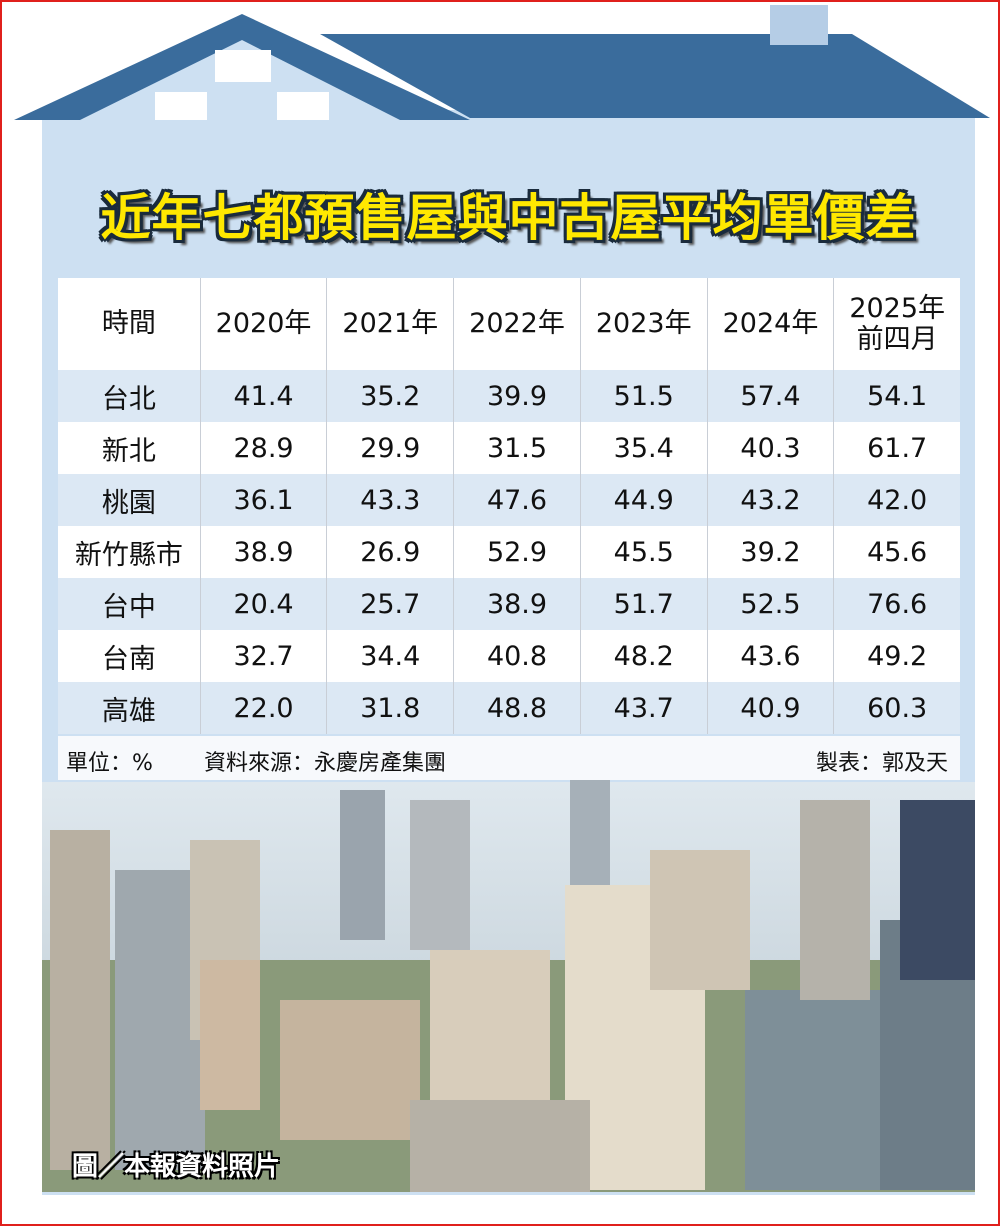  I want to click on value-cell: 31.5, so click(517, 448).